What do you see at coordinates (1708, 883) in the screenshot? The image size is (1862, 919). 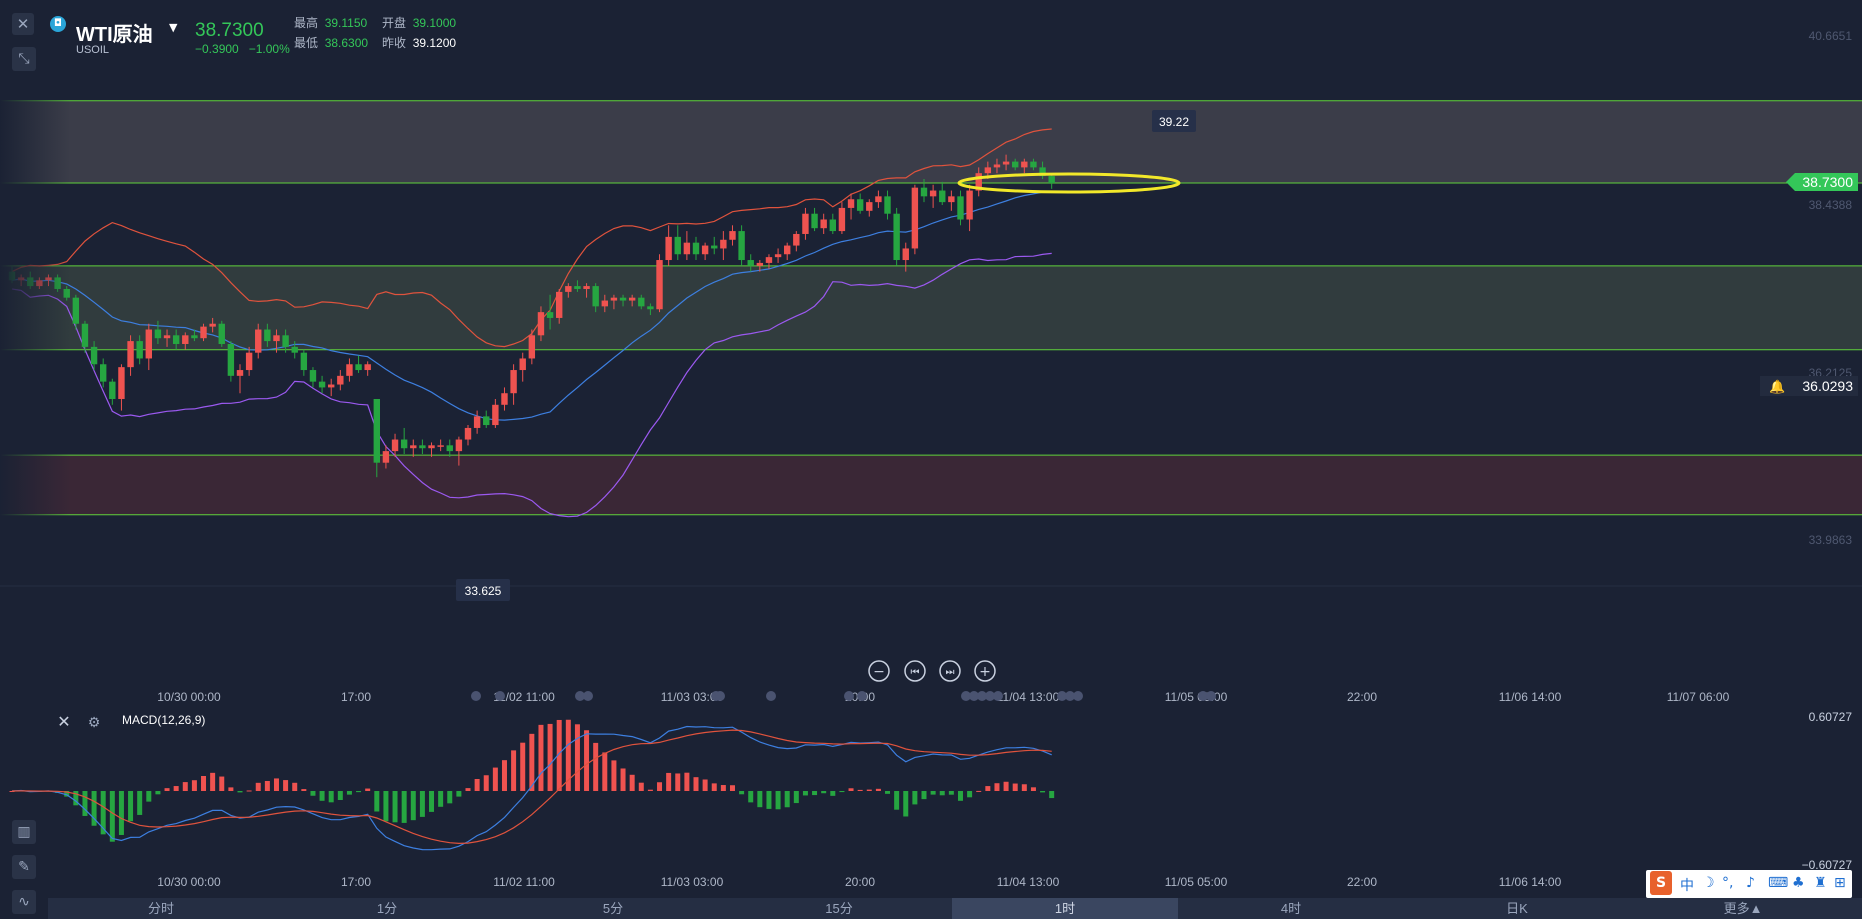 I see `moon-icon: ☽` at bounding box center [1708, 883].